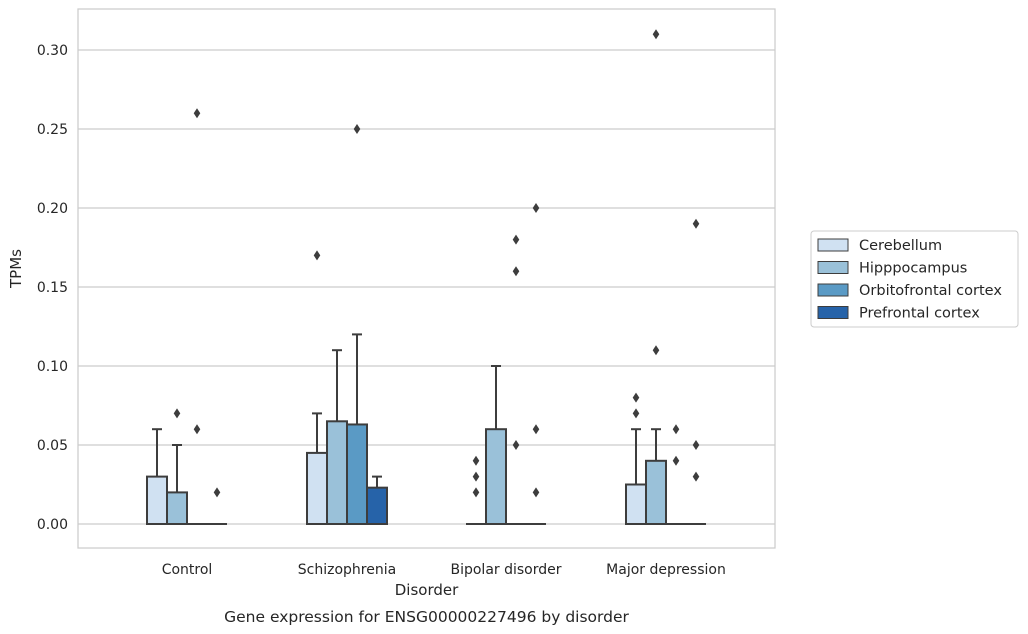  Describe the element at coordinates (52, 209) in the screenshot. I see `y-tick-label: 0.20` at that location.